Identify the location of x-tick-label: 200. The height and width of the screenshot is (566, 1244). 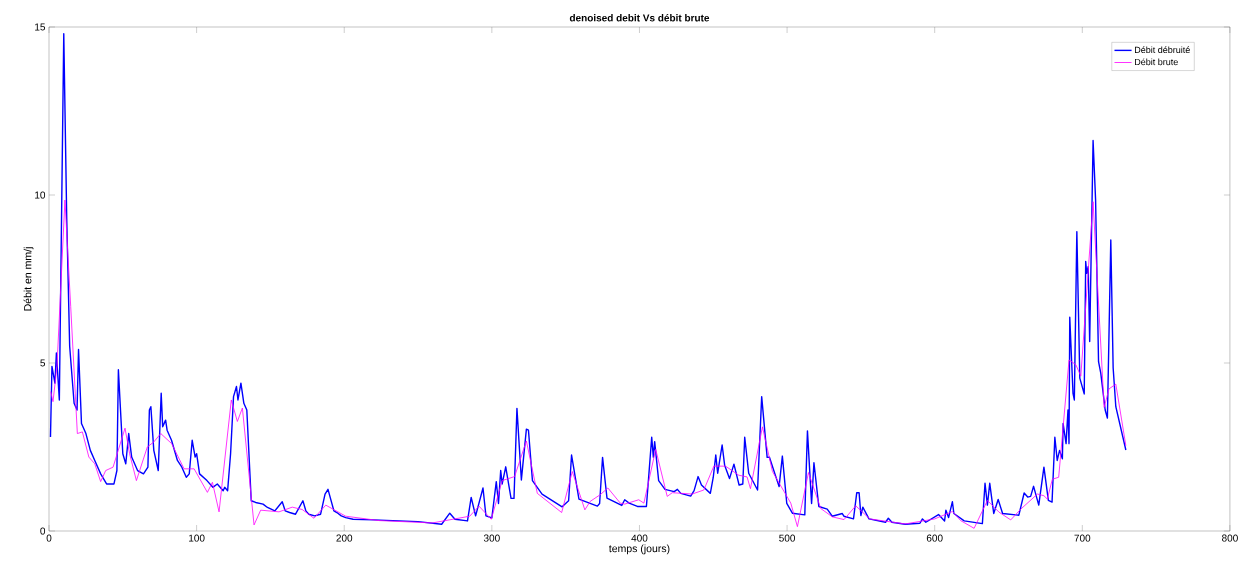
(344, 538).